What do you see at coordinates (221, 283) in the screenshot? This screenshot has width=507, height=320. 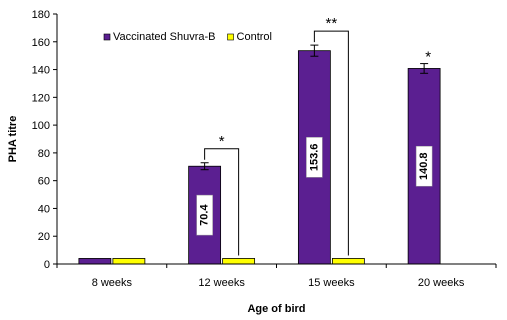 I see `x-tick-label: 12 weeks` at bounding box center [221, 283].